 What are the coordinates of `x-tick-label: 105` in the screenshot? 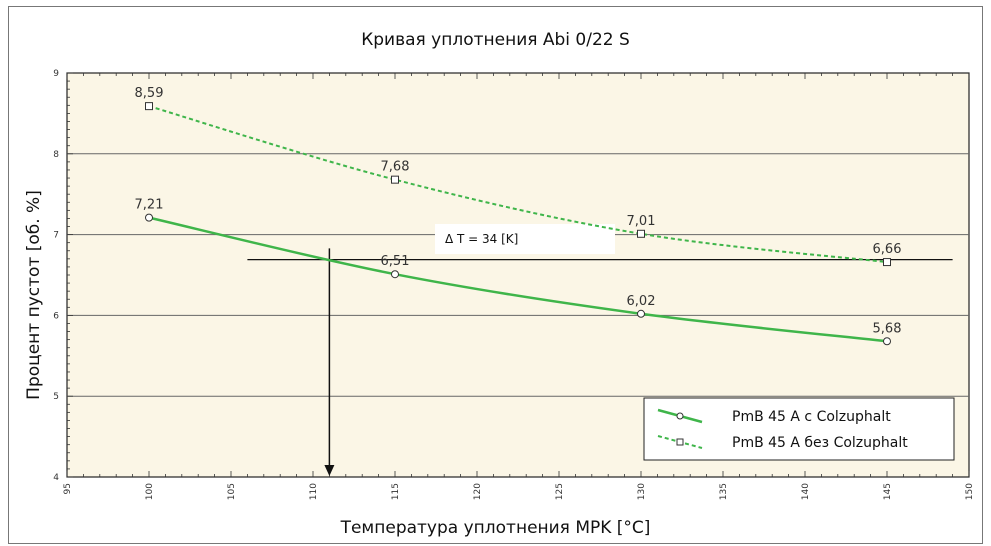 It's located at (232, 491).